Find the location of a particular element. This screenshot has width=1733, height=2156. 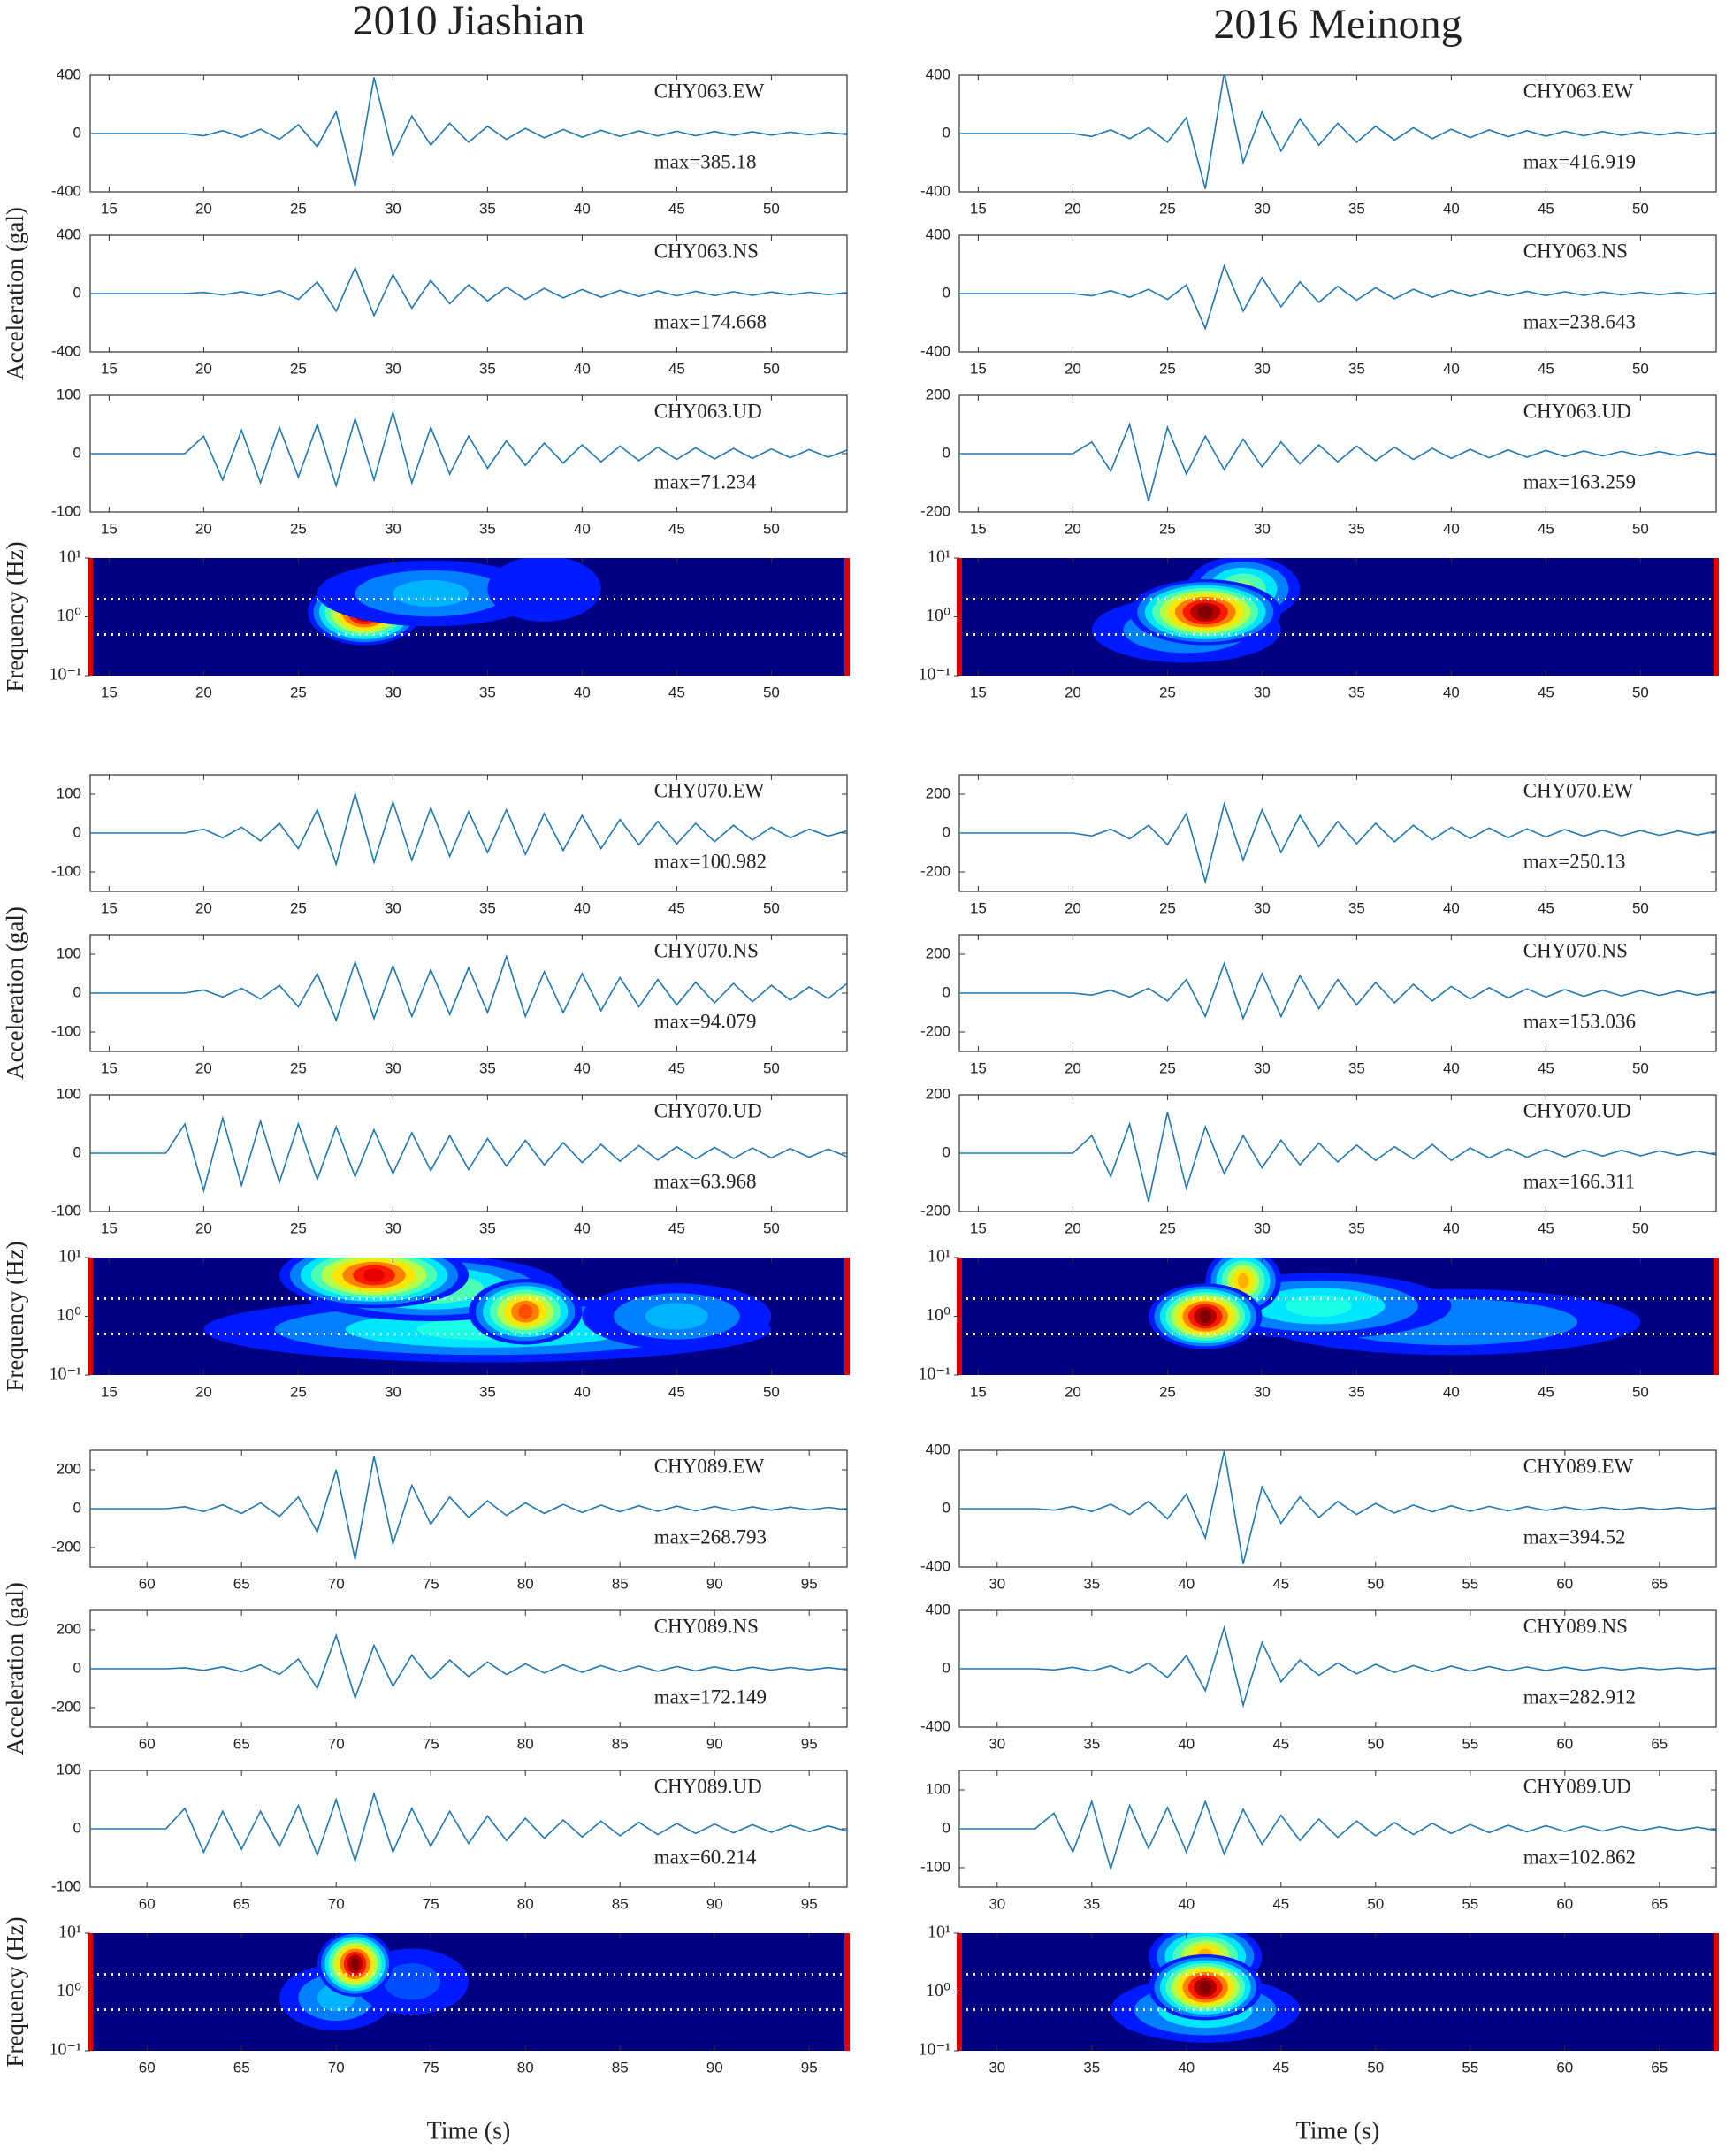

x-tick-label: 80 is located at coordinates (525, 1743).